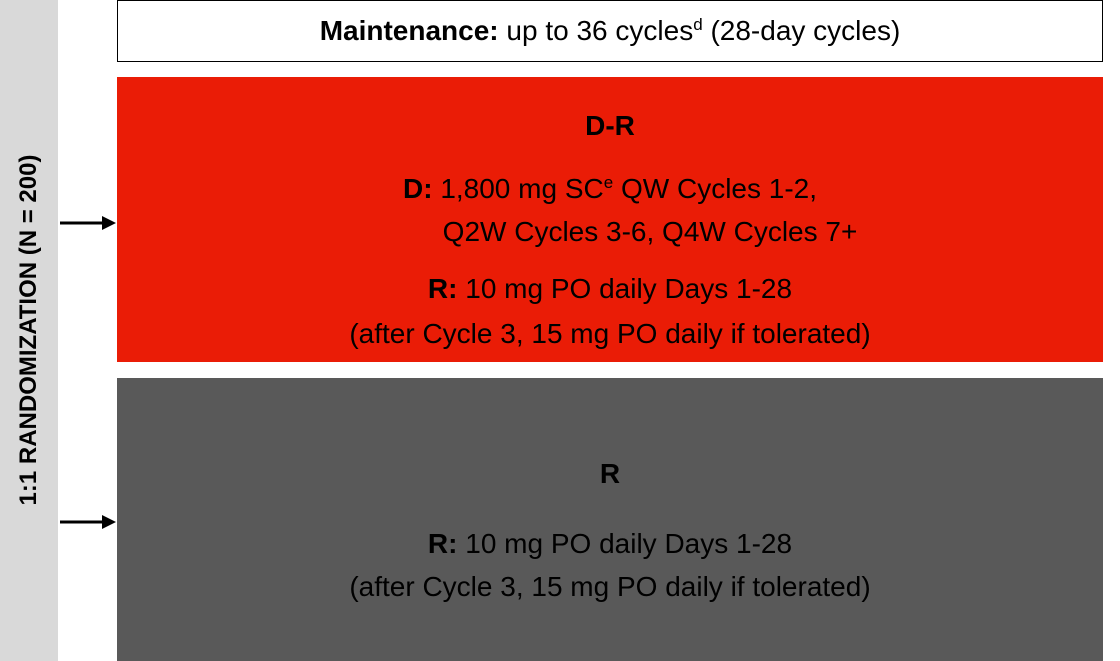 The image size is (1120, 661). I want to click on line-suffix: QW Cycles 1-2,, so click(719, 188).